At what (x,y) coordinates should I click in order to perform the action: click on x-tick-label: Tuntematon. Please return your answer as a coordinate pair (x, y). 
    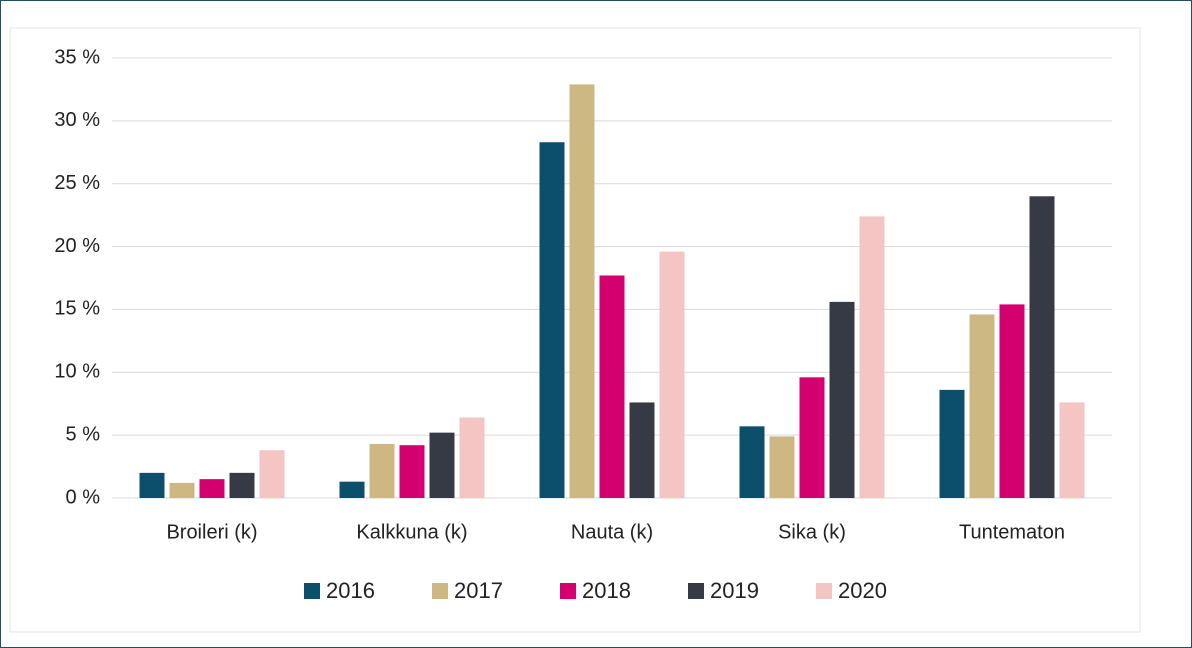
    Looking at the image, I should click on (1012, 532).